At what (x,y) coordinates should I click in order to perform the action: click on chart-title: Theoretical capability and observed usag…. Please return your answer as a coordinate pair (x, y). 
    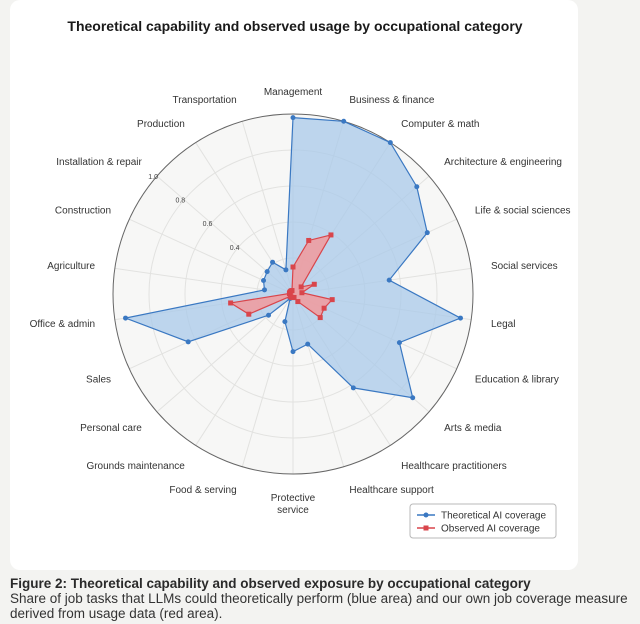
    Looking at the image, I should click on (294, 26).